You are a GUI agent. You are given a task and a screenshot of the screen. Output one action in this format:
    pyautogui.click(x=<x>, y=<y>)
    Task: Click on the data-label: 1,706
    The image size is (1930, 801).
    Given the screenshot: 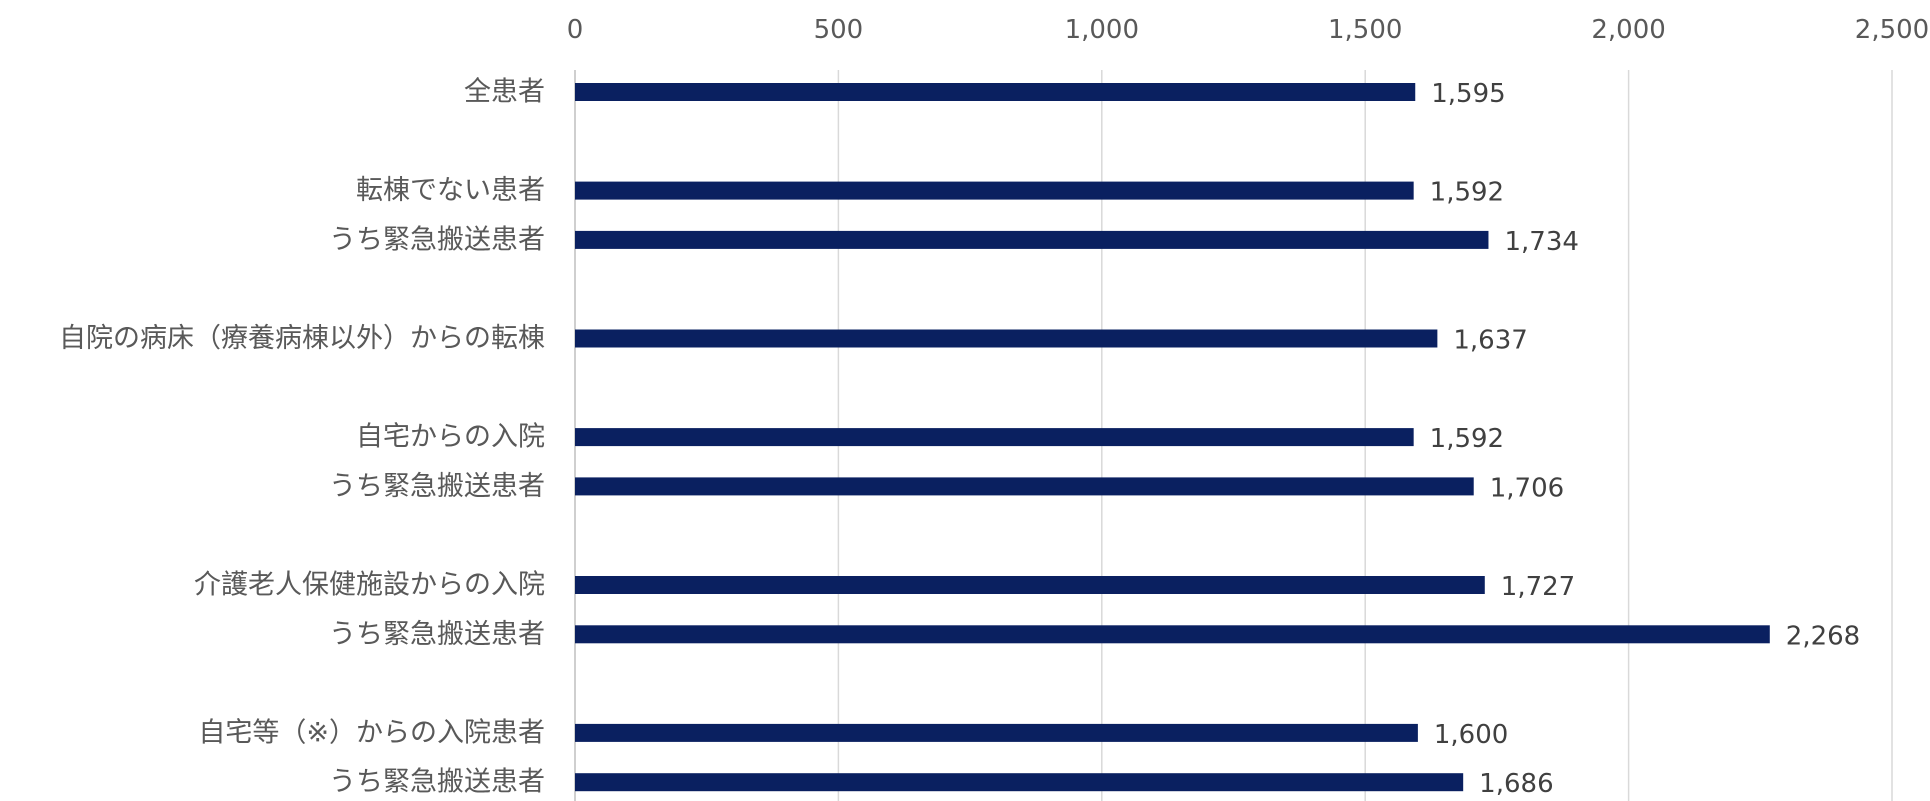 What is the action you would take?
    pyautogui.click(x=1527, y=488)
    